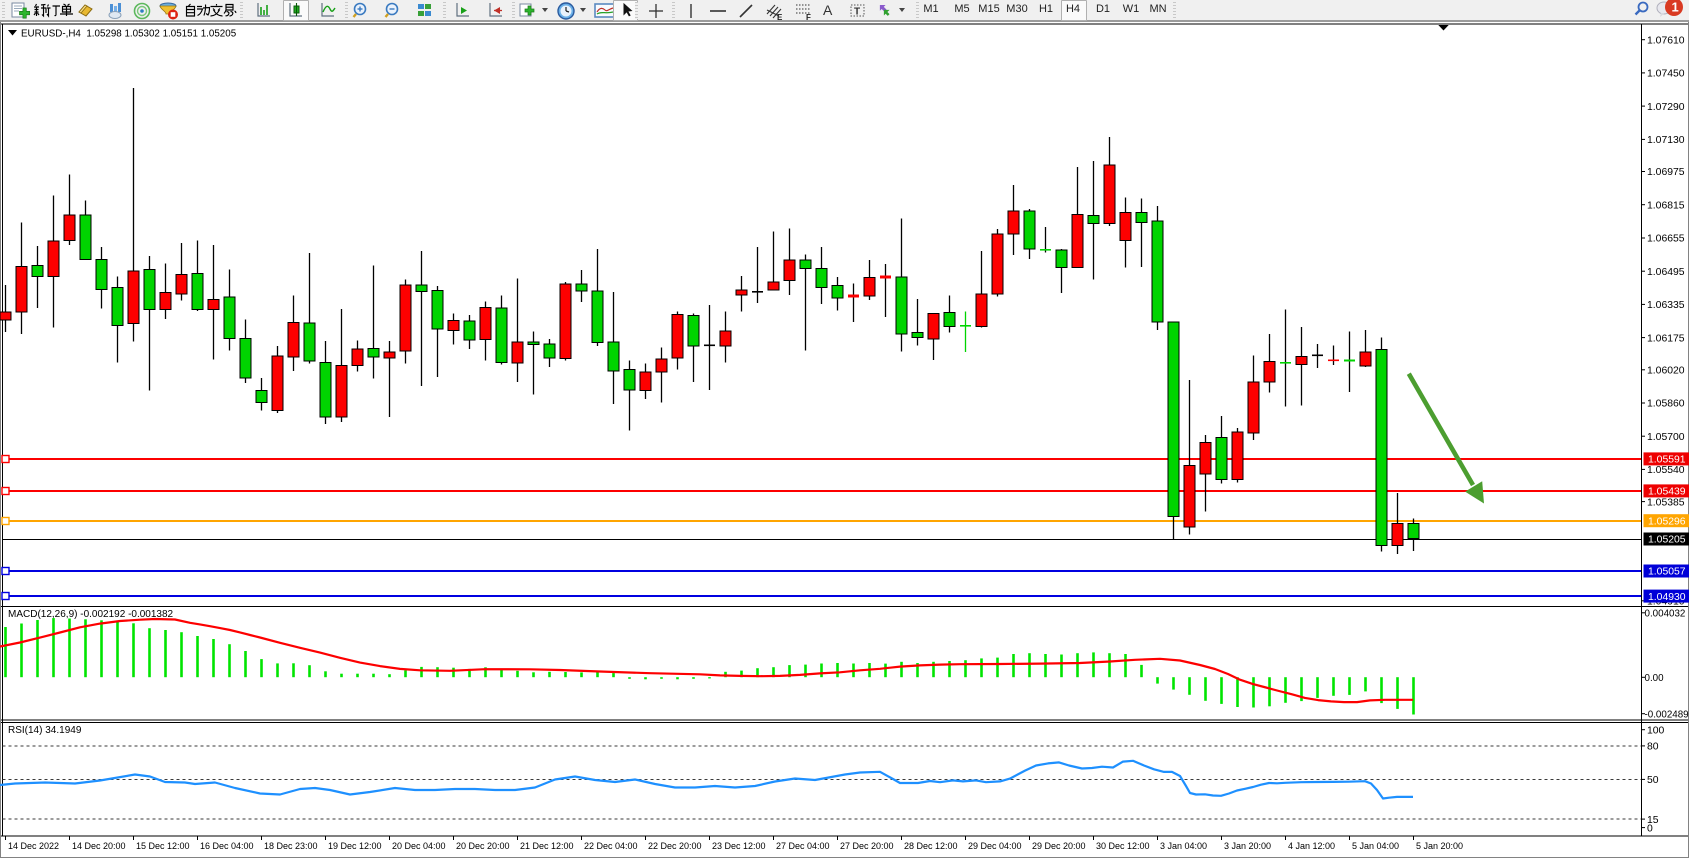  What do you see at coordinates (1666, 107) in the screenshot?
I see `svg-text: 1.07290` at bounding box center [1666, 107].